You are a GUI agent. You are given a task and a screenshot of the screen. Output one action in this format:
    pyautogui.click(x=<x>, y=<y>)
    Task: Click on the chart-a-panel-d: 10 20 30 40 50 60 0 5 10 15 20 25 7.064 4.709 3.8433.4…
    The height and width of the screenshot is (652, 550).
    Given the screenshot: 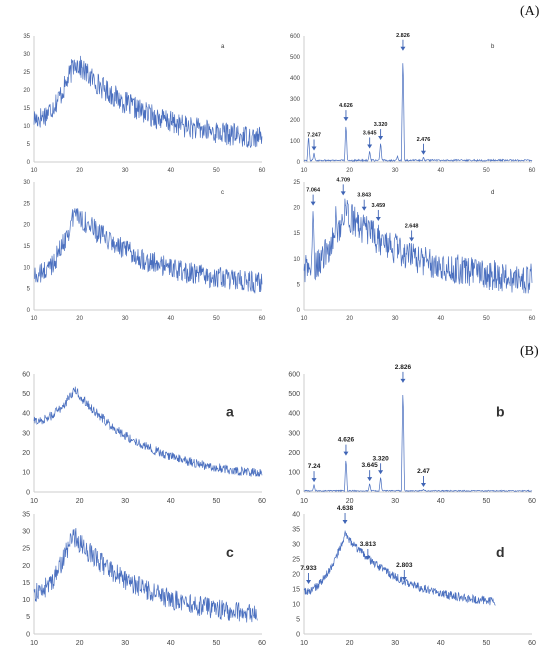 What is the action you would take?
    pyautogui.click(x=414, y=249)
    